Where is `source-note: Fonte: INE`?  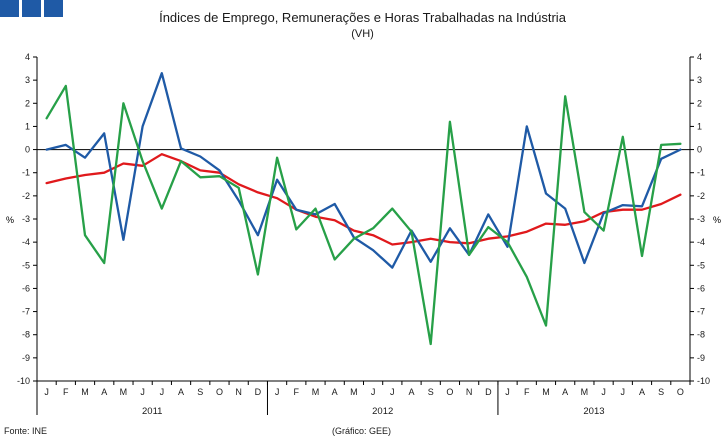 source-note: Fonte: INE is located at coordinates (26, 431).